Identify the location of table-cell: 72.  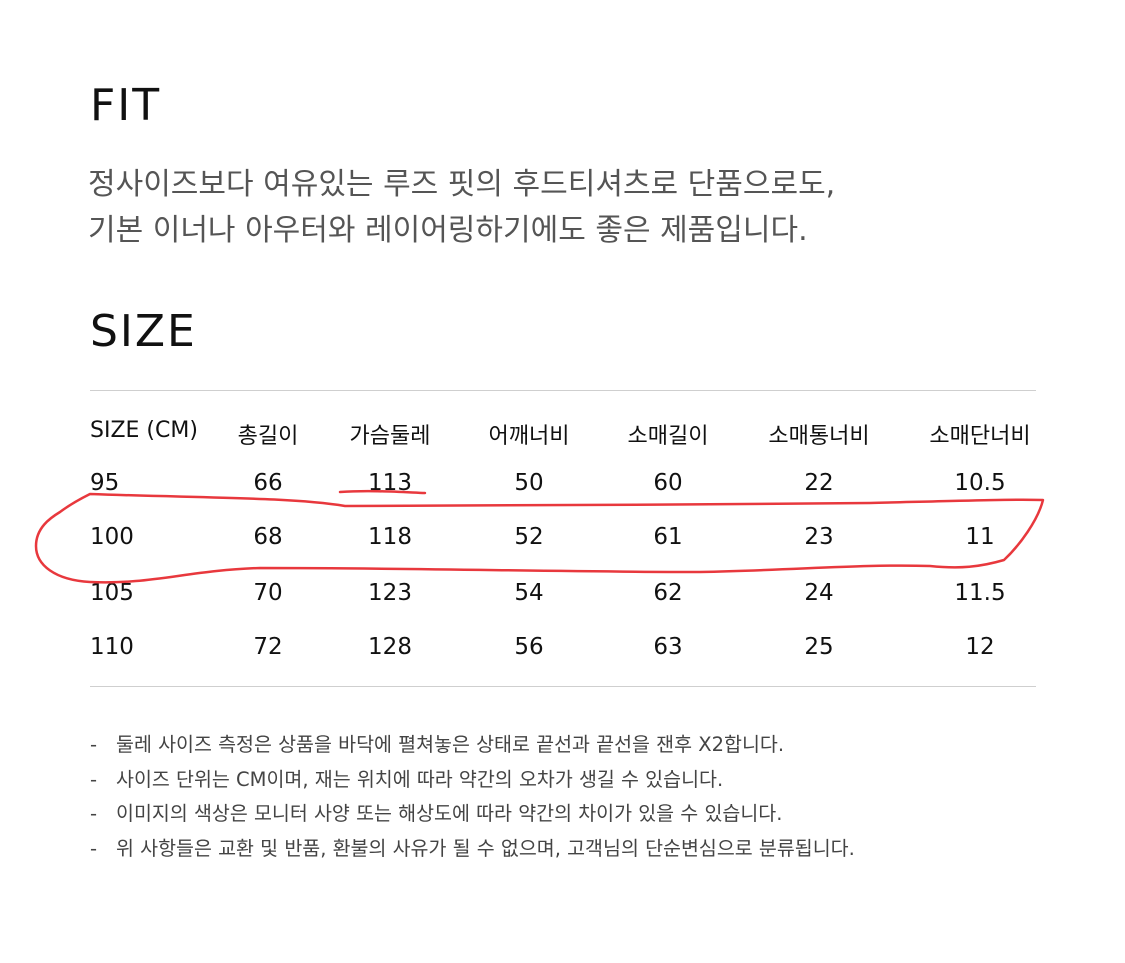
(268, 647).